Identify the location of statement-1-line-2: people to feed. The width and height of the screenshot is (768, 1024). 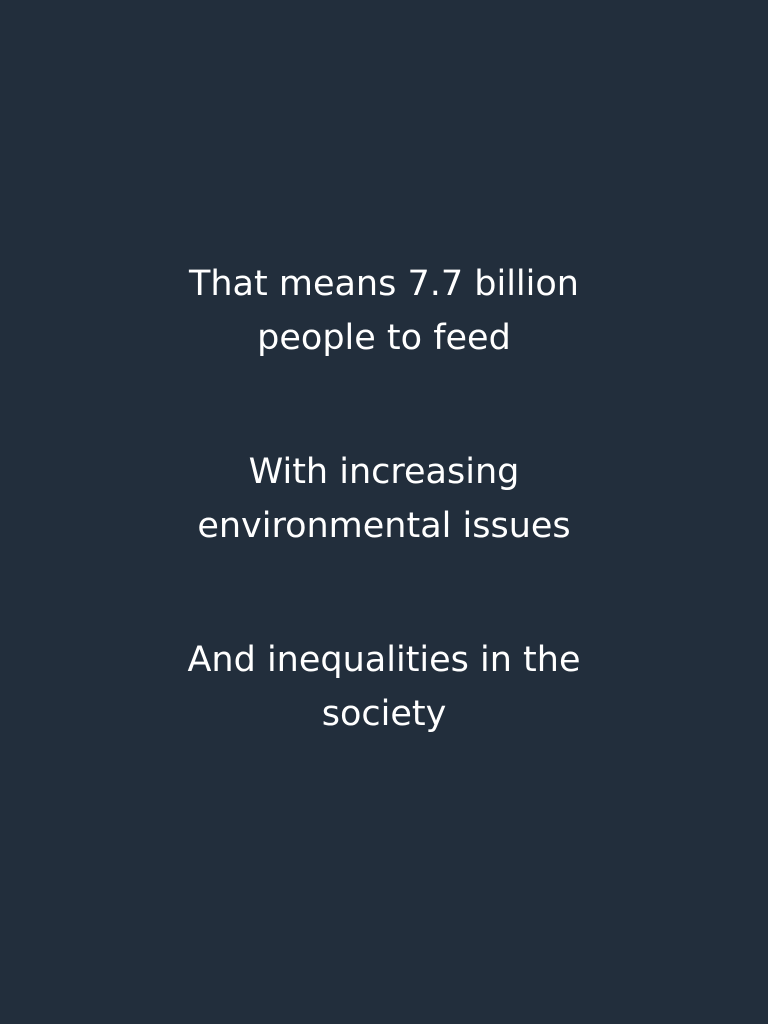
(384, 338).